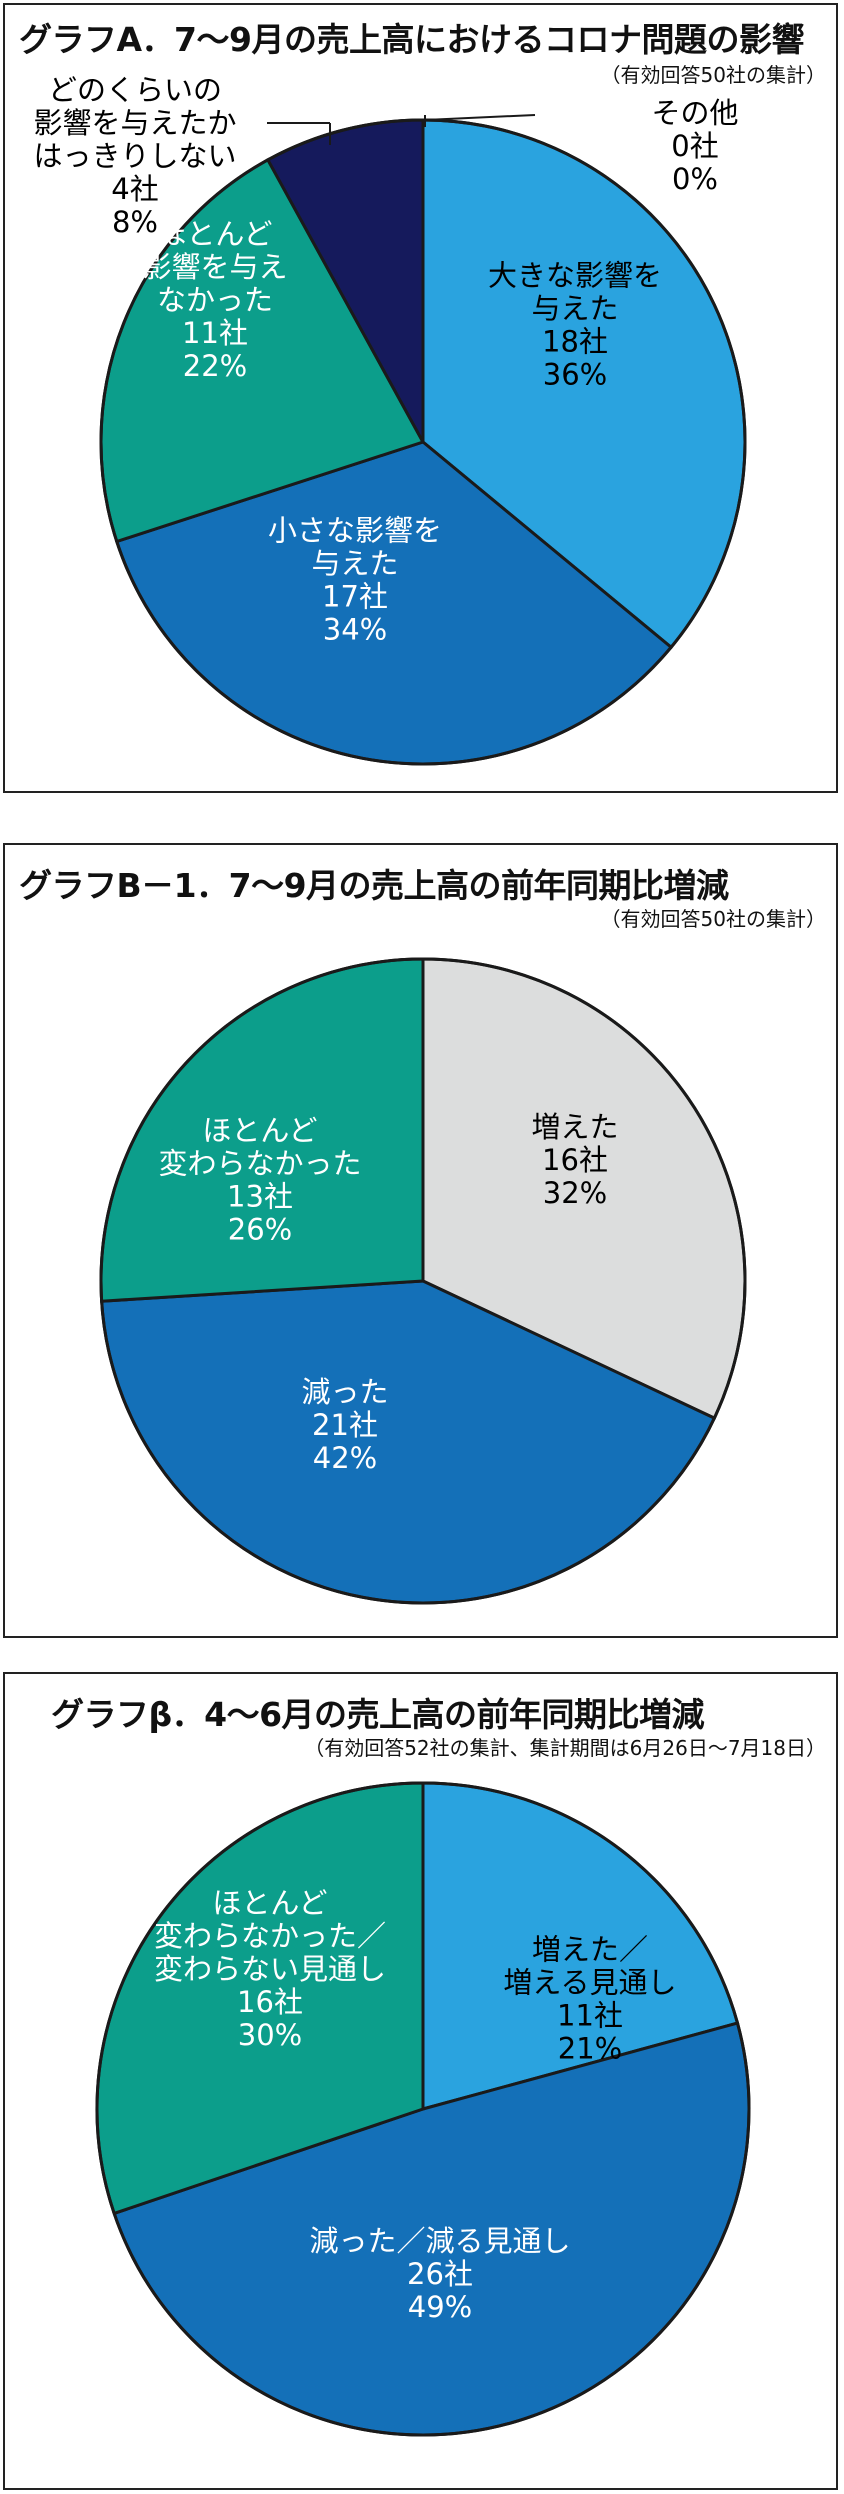 The height and width of the screenshot is (2494, 844). I want to click on chart-a-title: グラフA．7～9月の売上高におけるコロナ問題の影響, so click(411, 39).